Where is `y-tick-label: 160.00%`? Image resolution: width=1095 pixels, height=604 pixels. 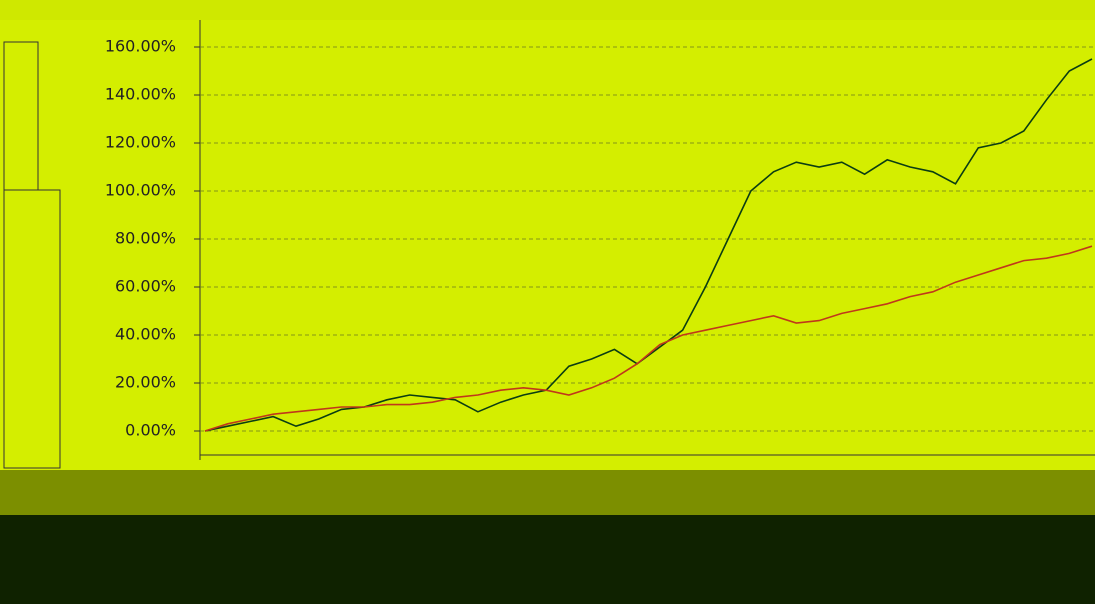
y-tick-label: 160.00% is located at coordinates (140, 46).